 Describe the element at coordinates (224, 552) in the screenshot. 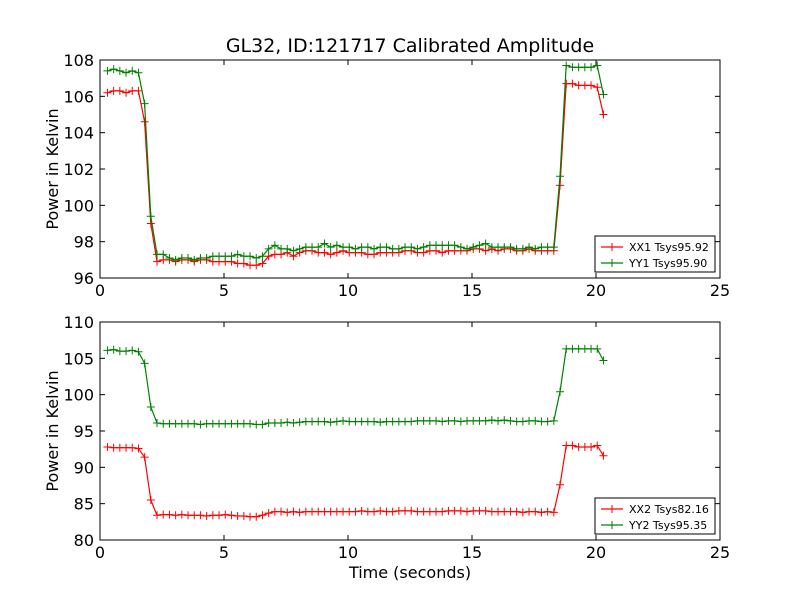

I see `x-tick-label: 5` at that location.